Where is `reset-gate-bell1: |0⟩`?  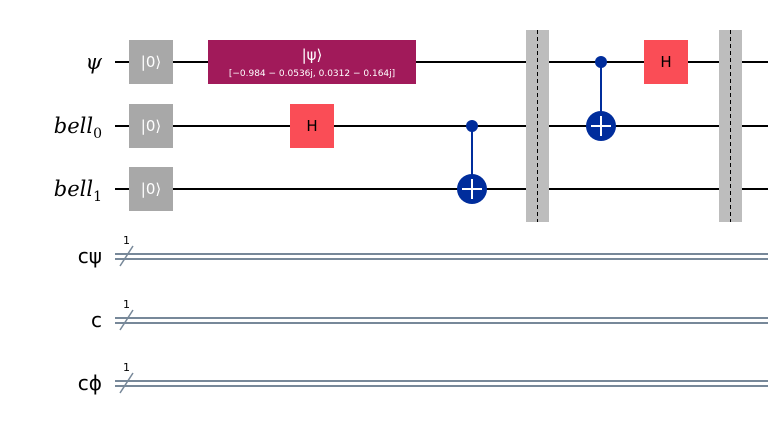 reset-gate-bell1: |0⟩ is located at coordinates (151, 189).